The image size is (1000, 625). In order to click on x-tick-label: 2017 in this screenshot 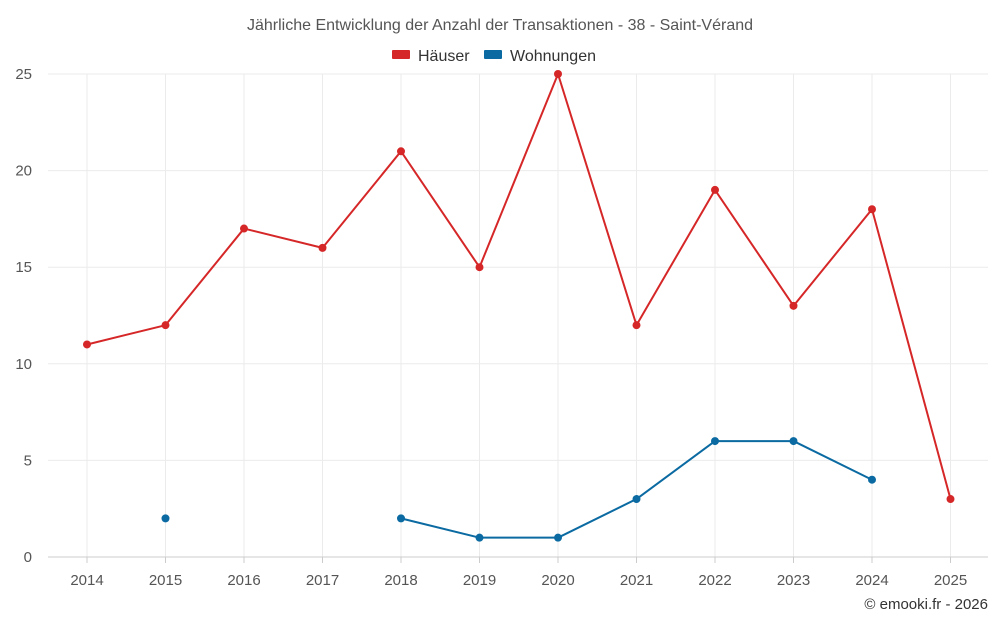, I will do `click(322, 580)`.